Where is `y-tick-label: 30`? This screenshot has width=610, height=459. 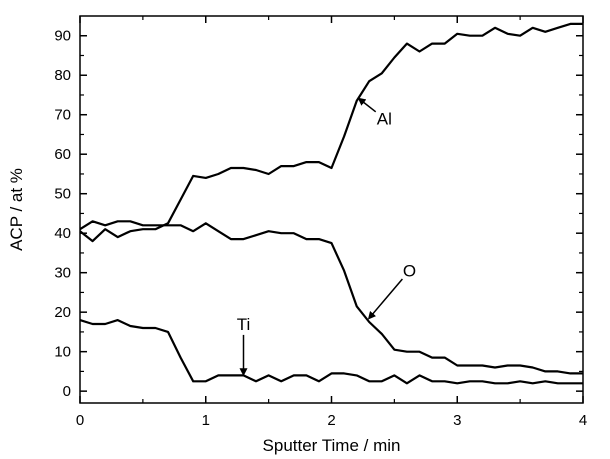 y-tick-label: 30 is located at coordinates (62, 273).